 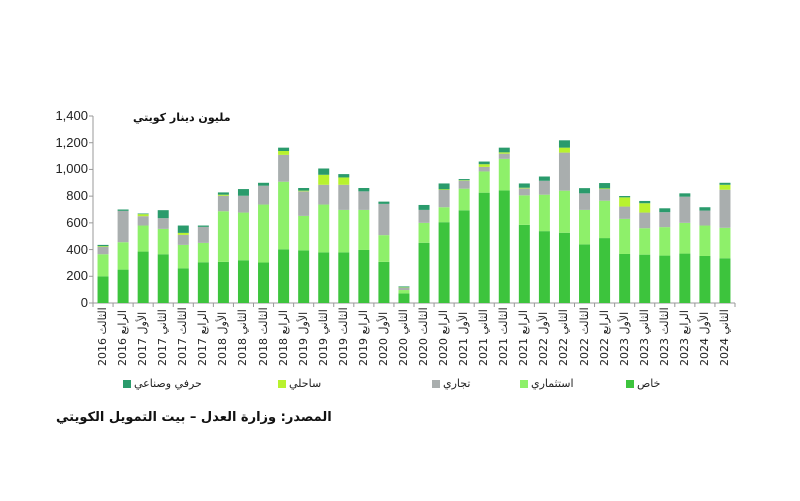 What do you see at coordinates (283, 338) in the screenshot?
I see `x-tick-label: 2018 الرابع` at bounding box center [283, 338].